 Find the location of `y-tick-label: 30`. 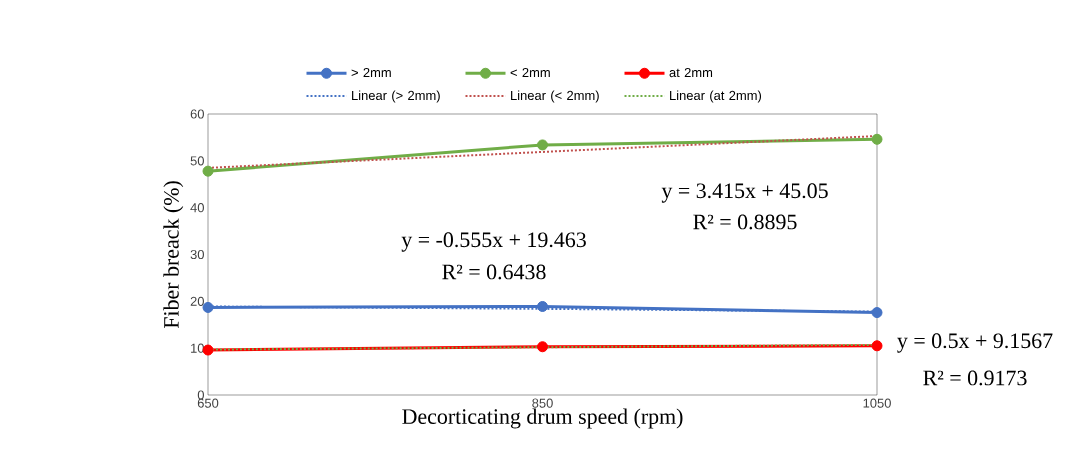

y-tick-label: 30 is located at coordinates (197, 254).